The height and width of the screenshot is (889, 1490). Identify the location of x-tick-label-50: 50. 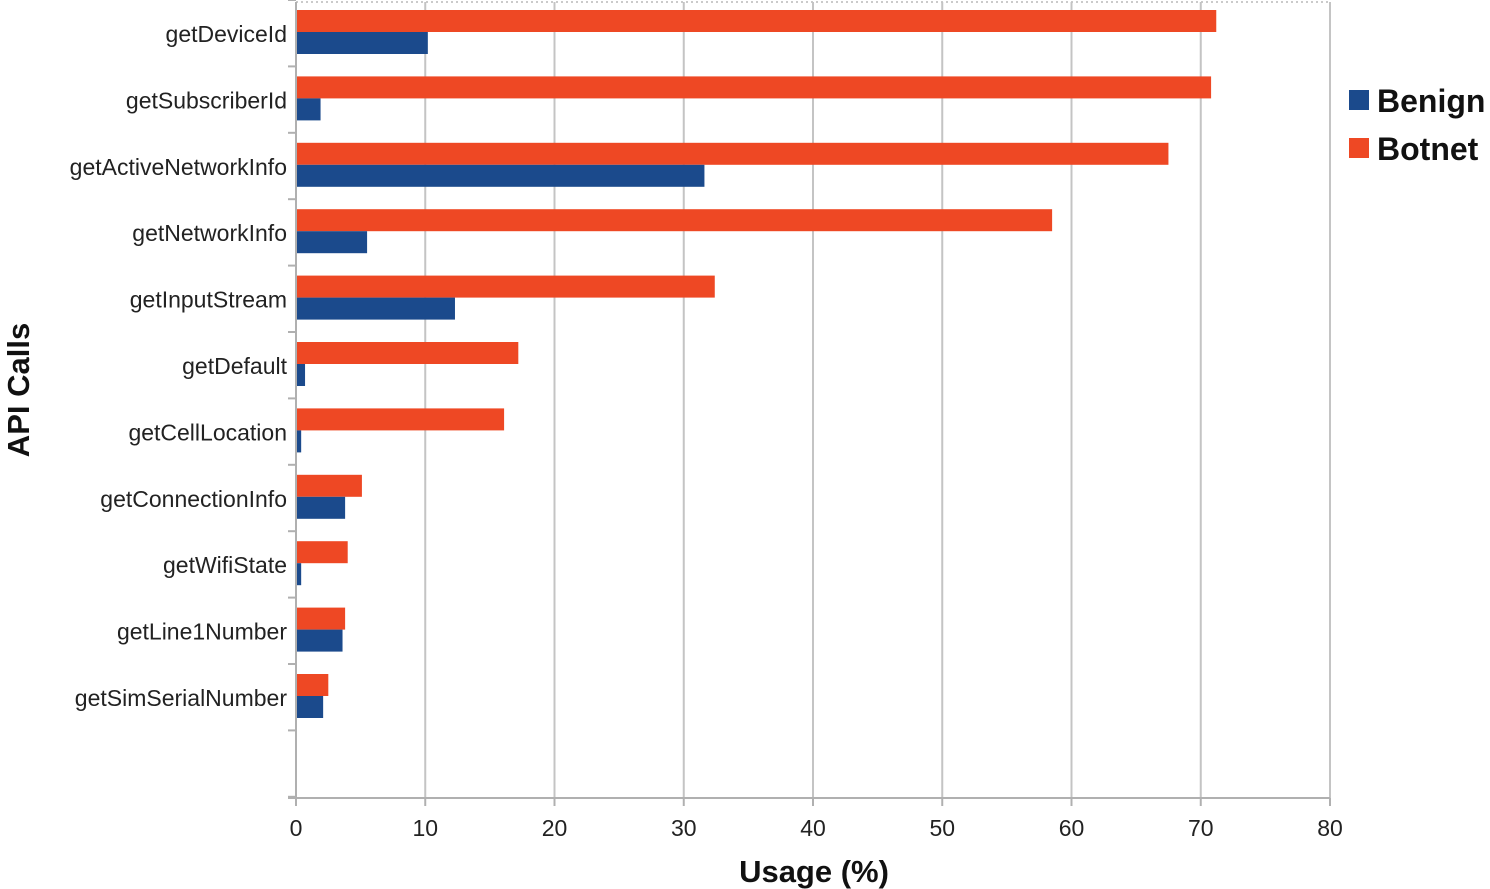
(942, 828).